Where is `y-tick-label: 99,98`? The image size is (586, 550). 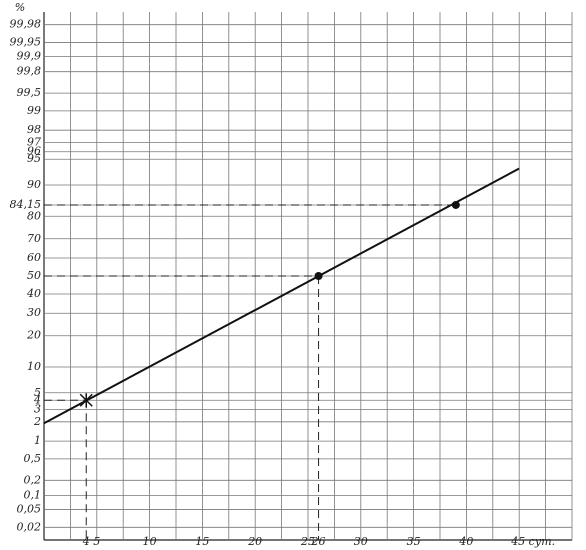 y-tick-label: 99,98 is located at coordinates (26, 24).